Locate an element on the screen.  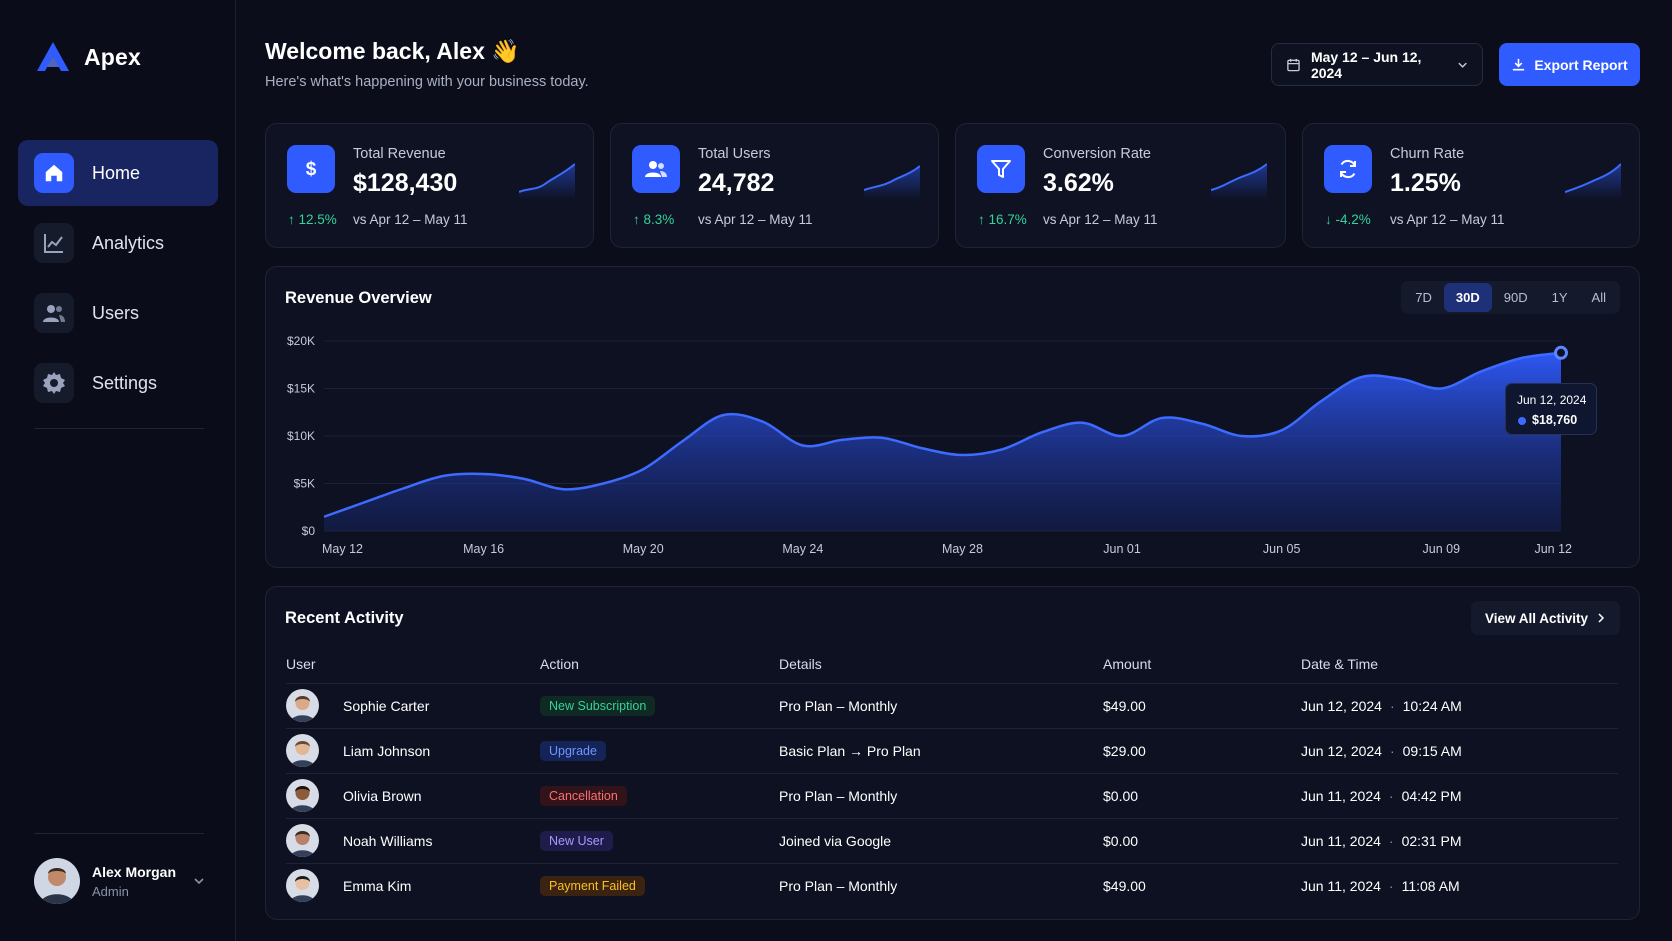
user-cell: Noah Williams is located at coordinates (413, 841).